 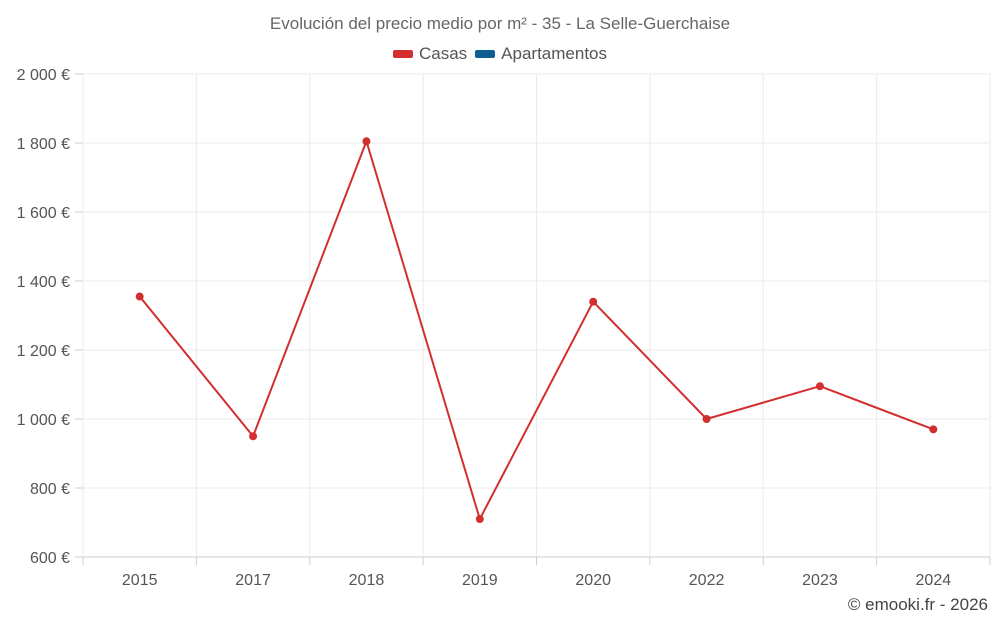 I want to click on y-tick-label: 600 €, so click(x=50, y=558).